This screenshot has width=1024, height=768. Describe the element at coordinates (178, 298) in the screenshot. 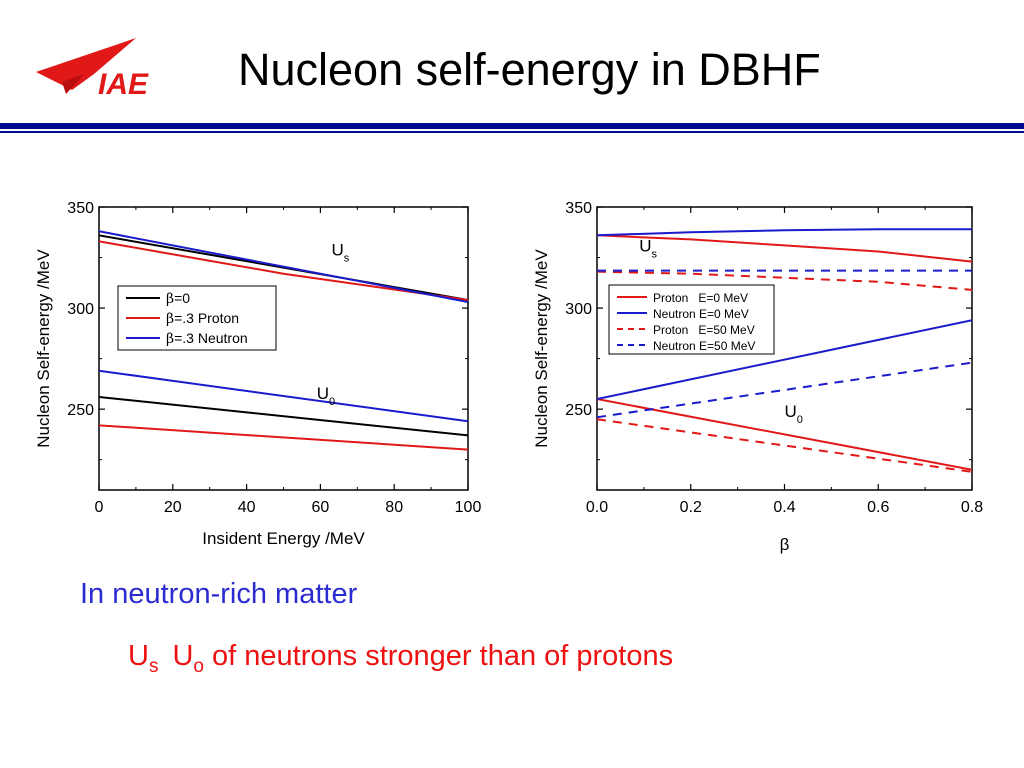

I see `legend-entry: β=0` at that location.